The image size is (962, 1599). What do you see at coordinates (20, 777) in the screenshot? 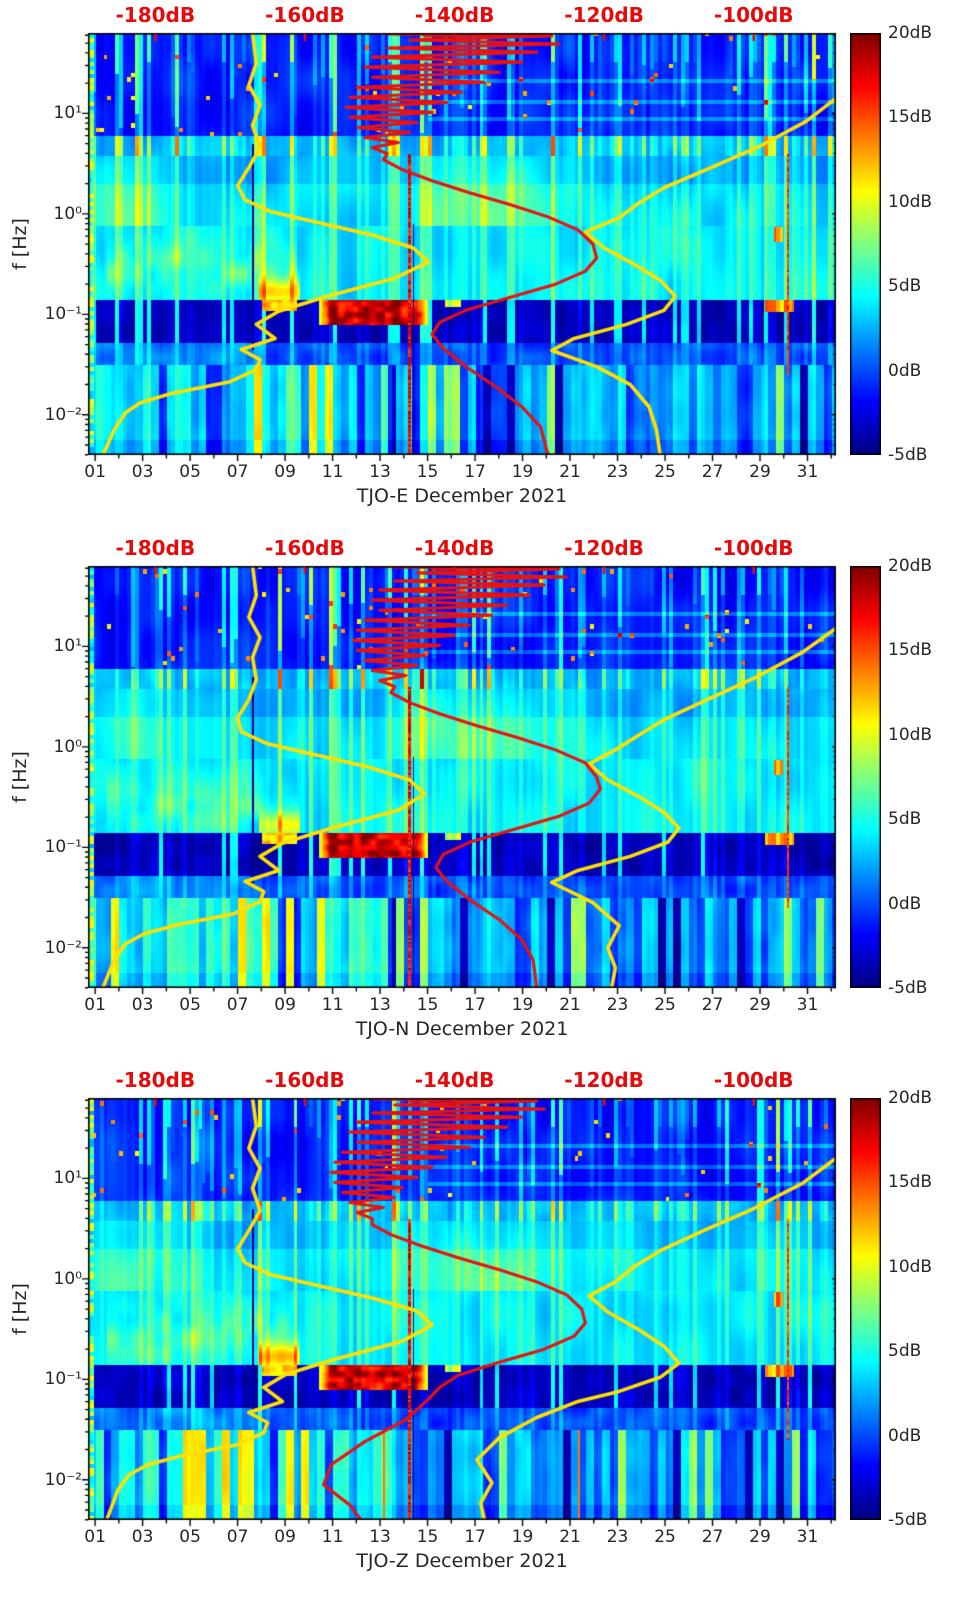
I see `y-axis-label-tjo-n: f [Hz]` at bounding box center [20, 777].